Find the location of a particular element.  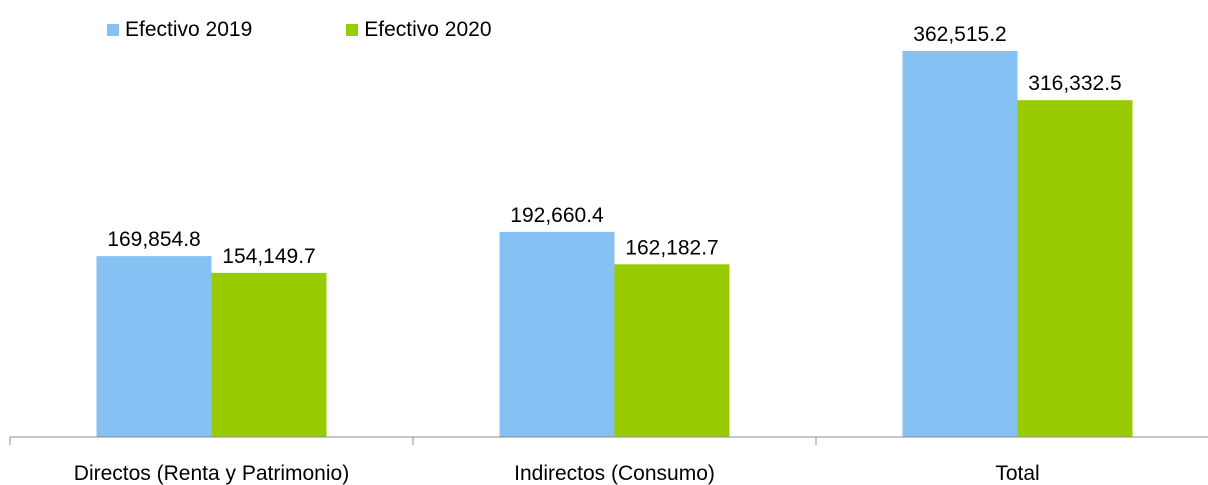

x-tick-label-0: Directos (Renta y Patrimonio) is located at coordinates (211, 473).